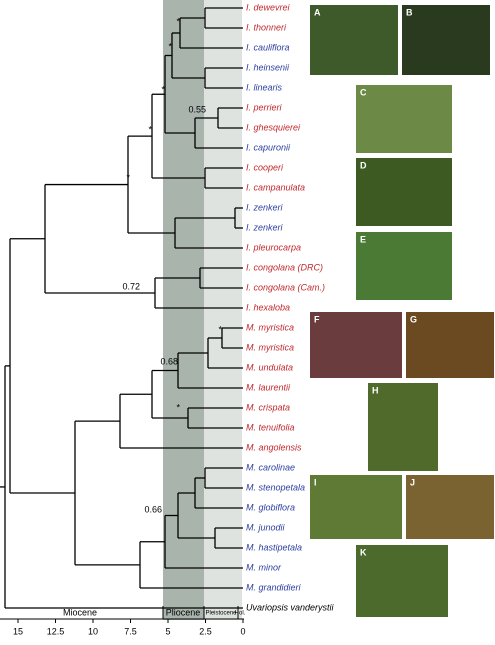 This screenshot has height=645, width=495. What do you see at coordinates (317, 319) in the screenshot?
I see `panel-letter: F` at bounding box center [317, 319].